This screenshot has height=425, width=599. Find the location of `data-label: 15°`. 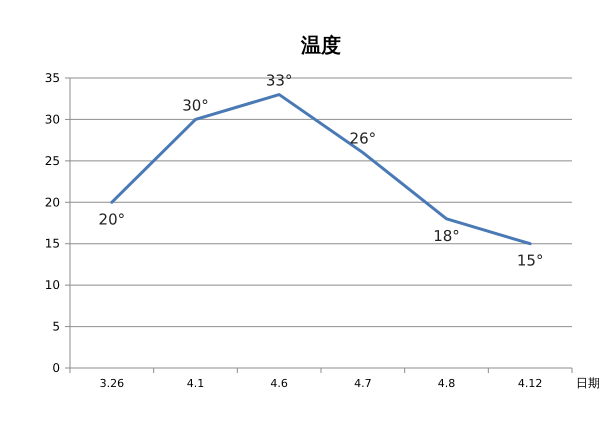

data-label: 15° is located at coordinates (530, 261).